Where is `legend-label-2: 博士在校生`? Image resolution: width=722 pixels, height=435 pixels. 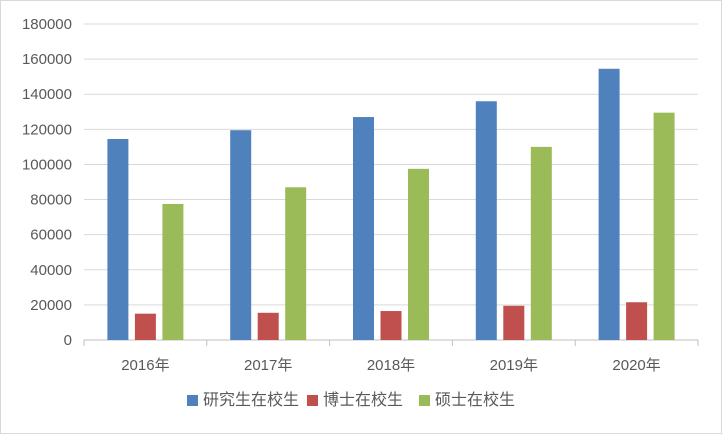
legend-label-2: 博士在校生 is located at coordinates (363, 400).